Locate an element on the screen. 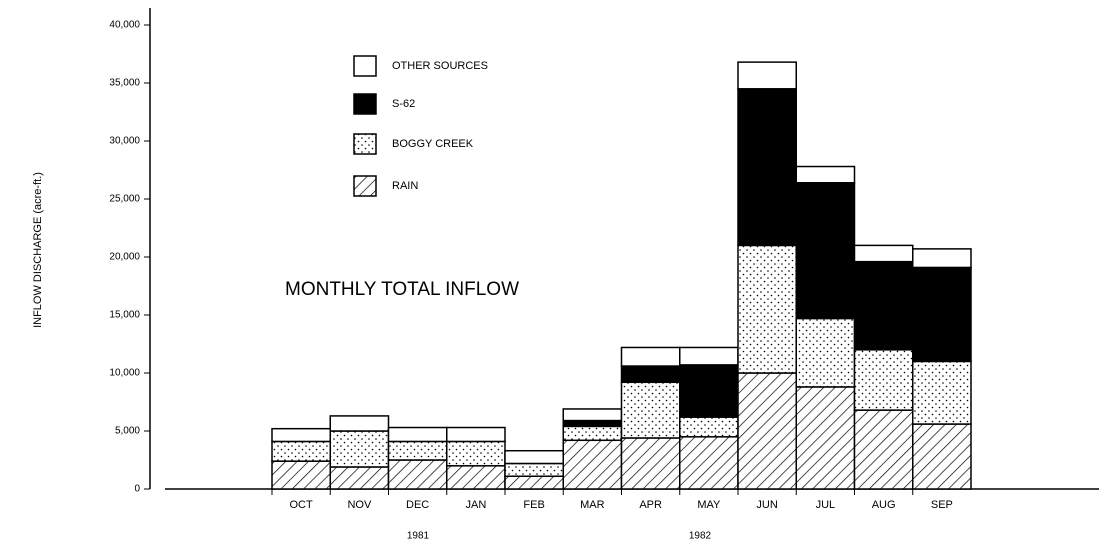 Image resolution: width=1099 pixels, height=551 pixels. chart-title: MONTHLY TOTAL INFLOW is located at coordinates (402, 289).